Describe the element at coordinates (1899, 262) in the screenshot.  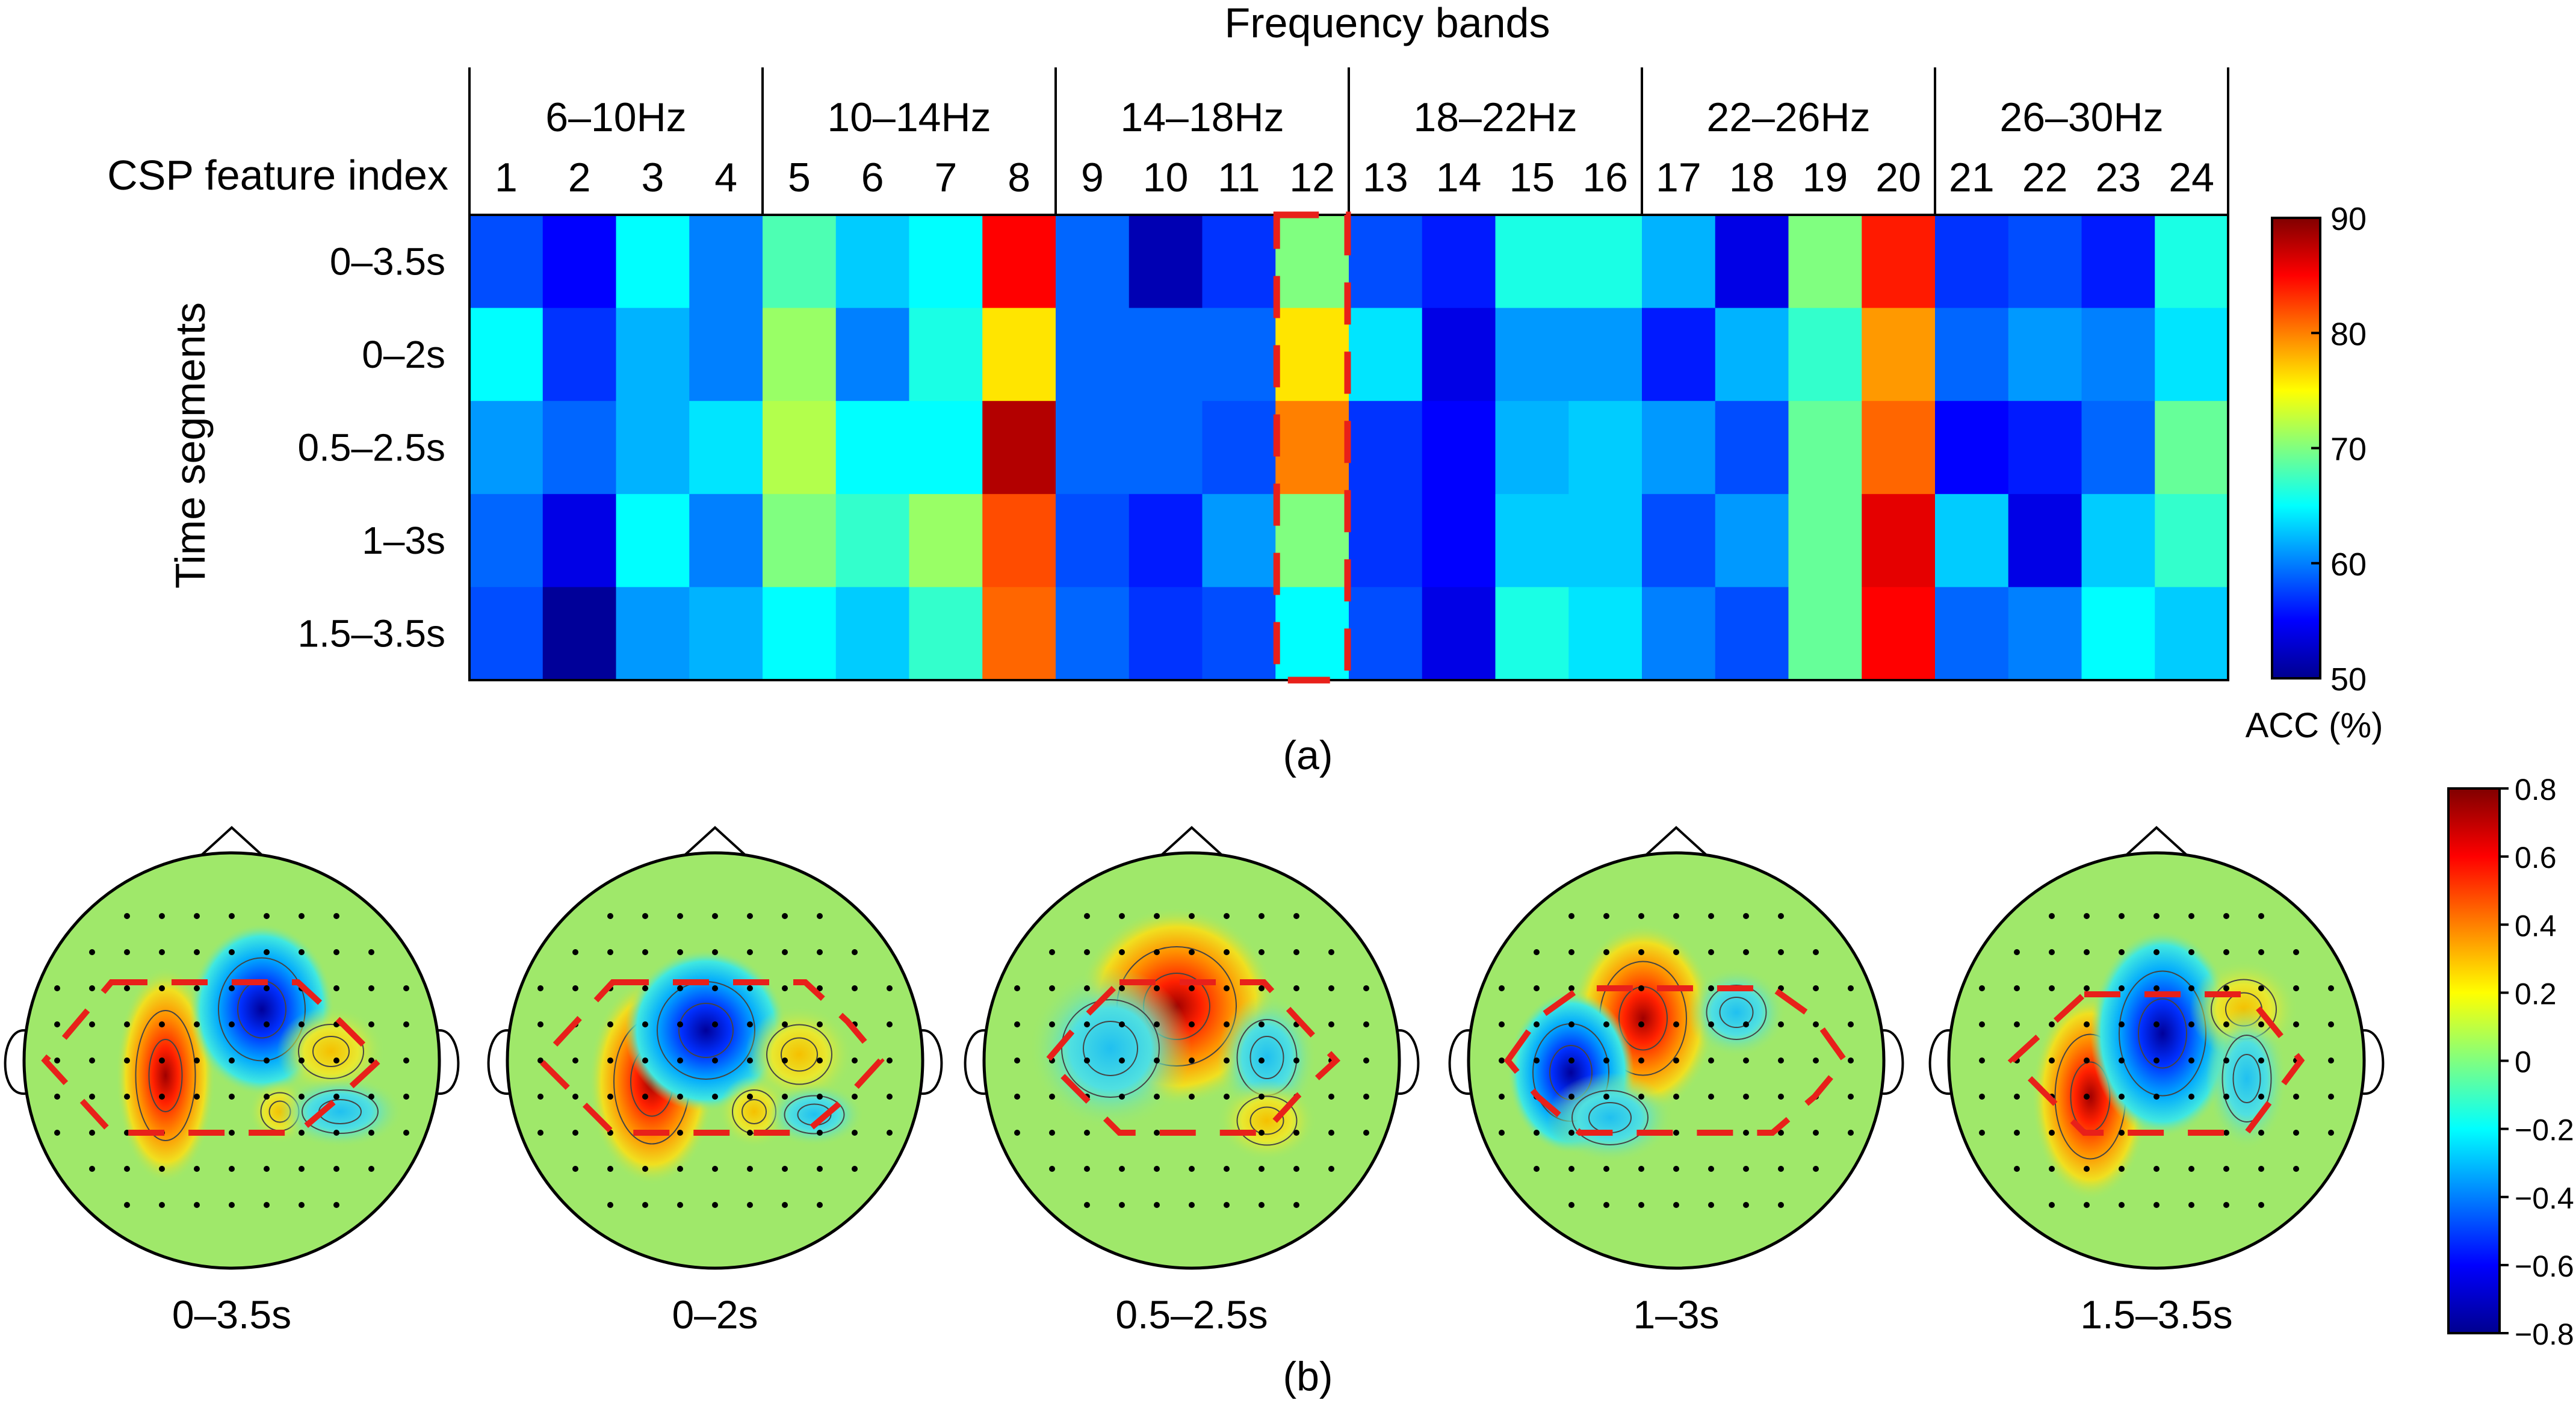
I see `heatmap-cell-r1-c20` at that location.